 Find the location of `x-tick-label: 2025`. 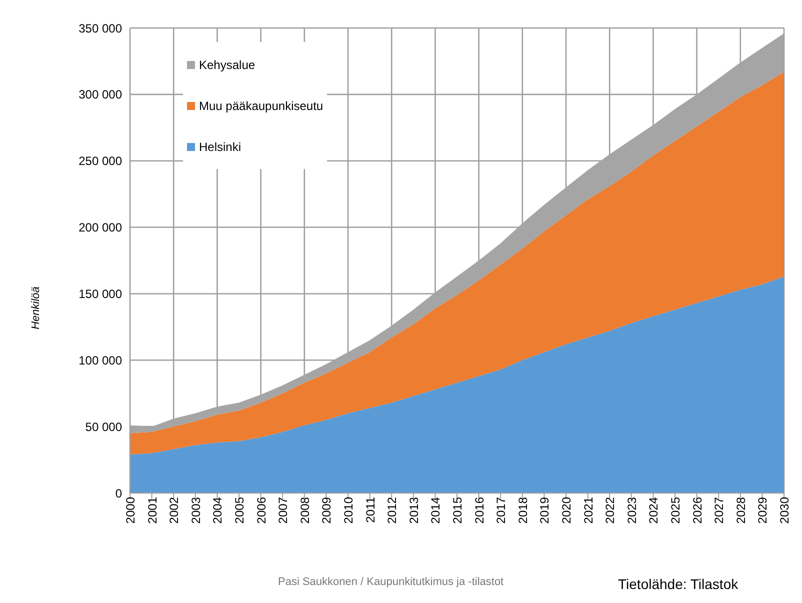

x-tick-label: 2025 is located at coordinates (675, 510).